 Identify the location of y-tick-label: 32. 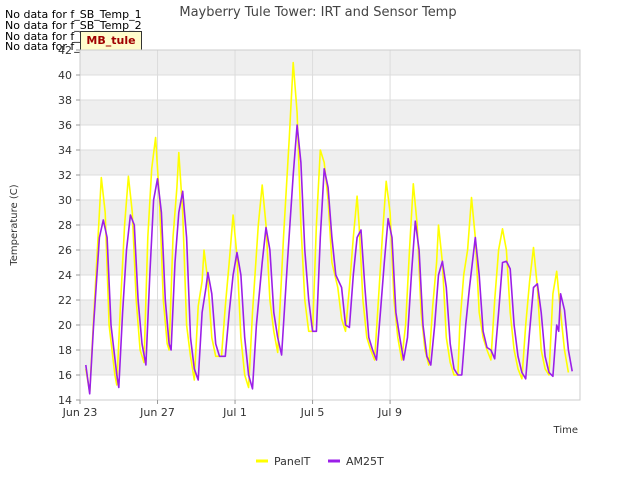
(65, 175).